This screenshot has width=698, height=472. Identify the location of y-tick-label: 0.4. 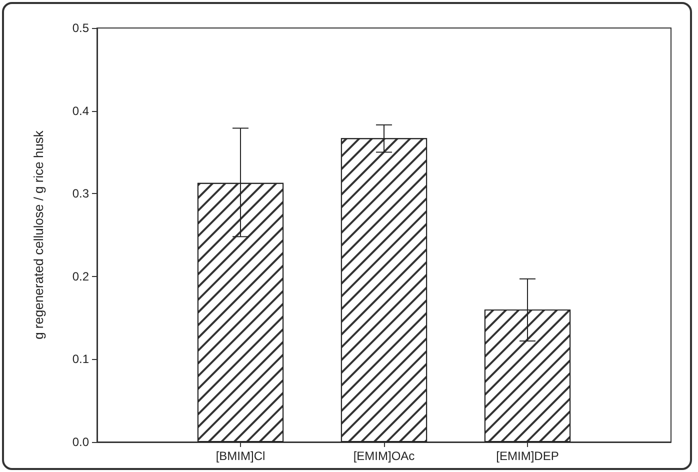
(81, 111).